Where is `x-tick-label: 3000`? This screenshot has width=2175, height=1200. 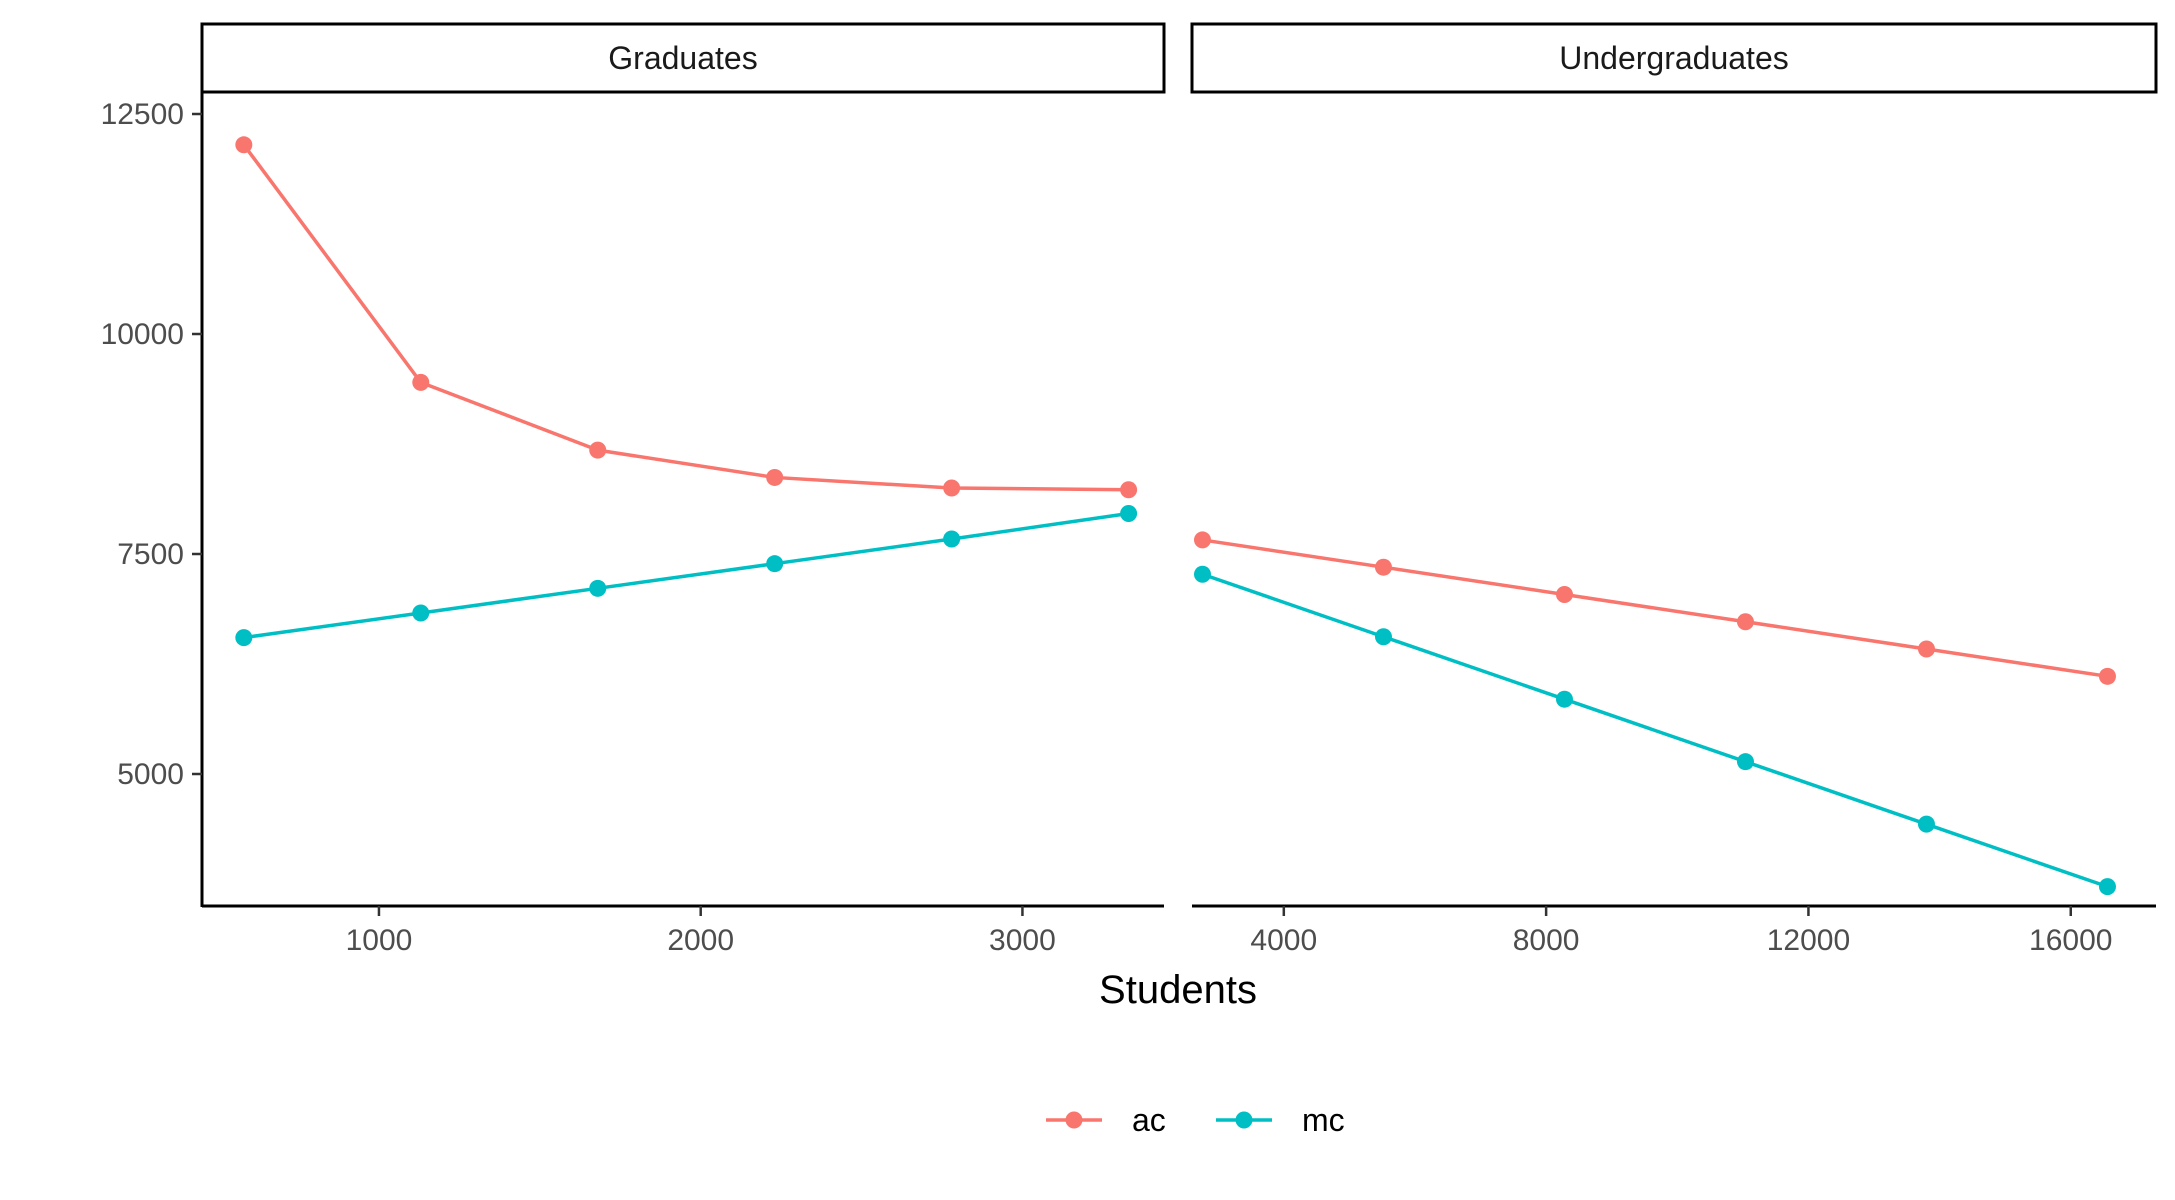
x-tick-label: 3000 is located at coordinates (1022, 940).